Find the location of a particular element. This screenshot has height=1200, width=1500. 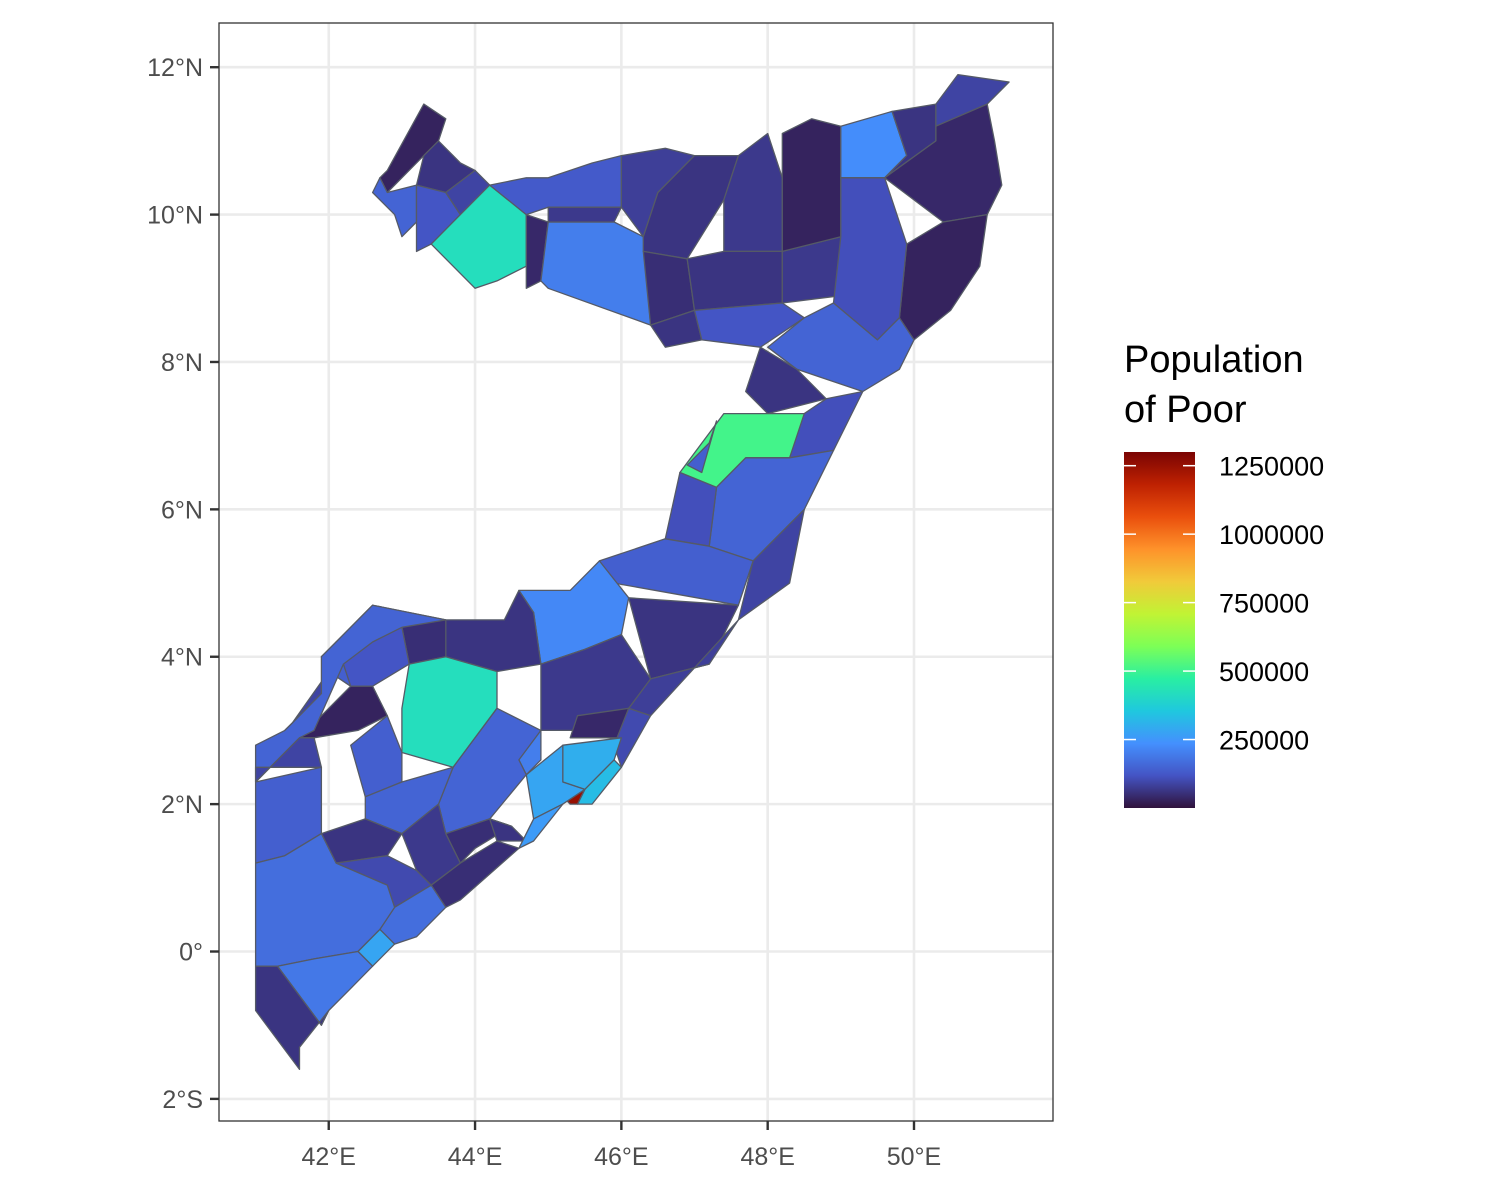

legend-title-line-2: of Poor is located at coordinates (1185, 410).